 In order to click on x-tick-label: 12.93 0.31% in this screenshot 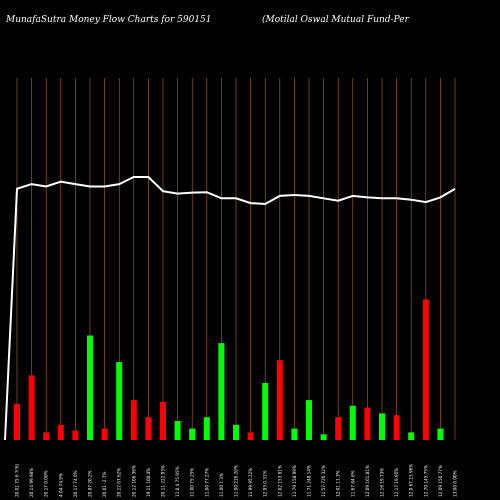, I will do `click(265, 483)`.